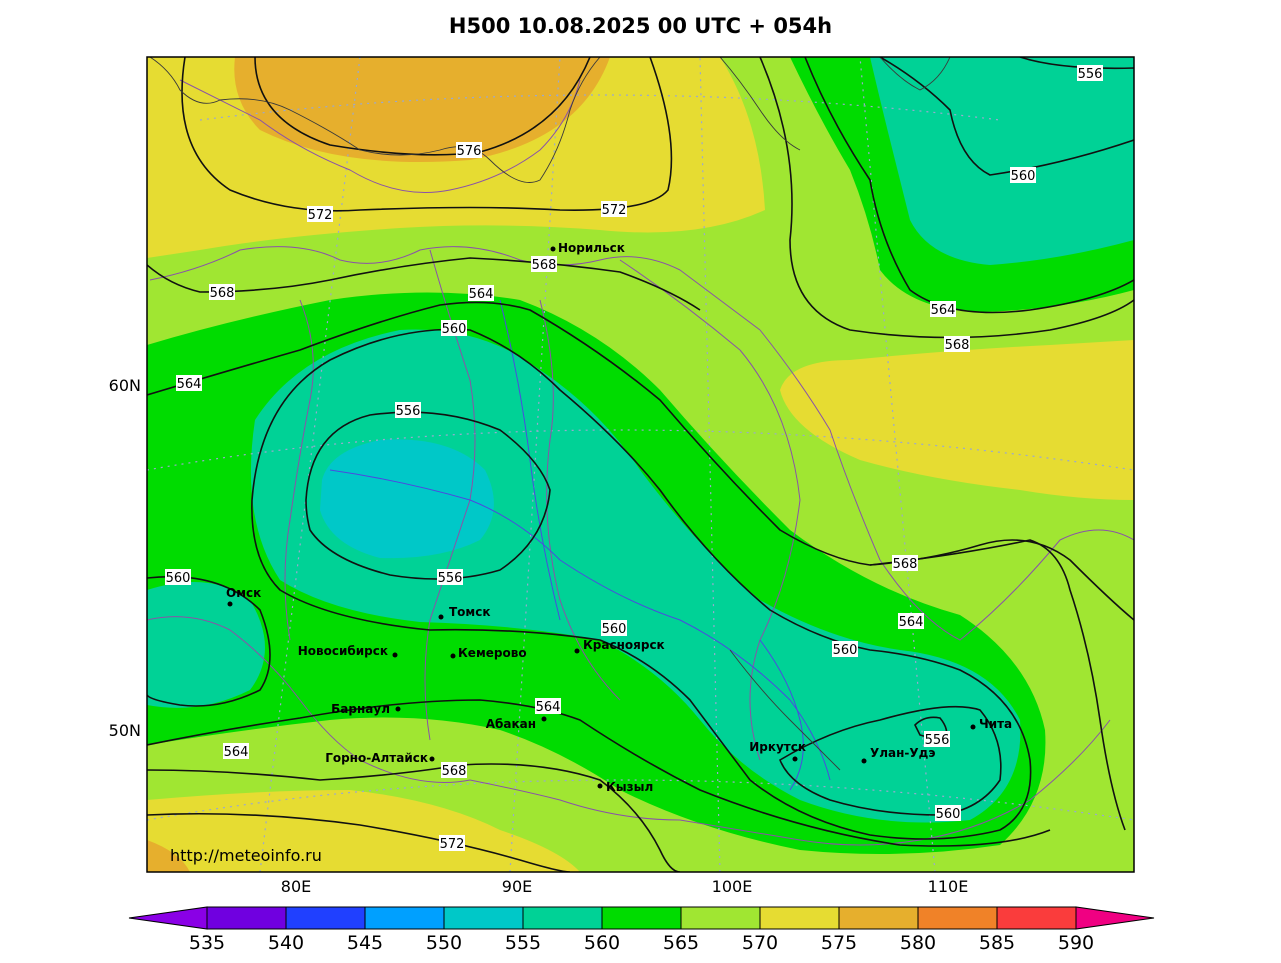  I want to click on colorbar-tick-label: 535, so click(207, 943).